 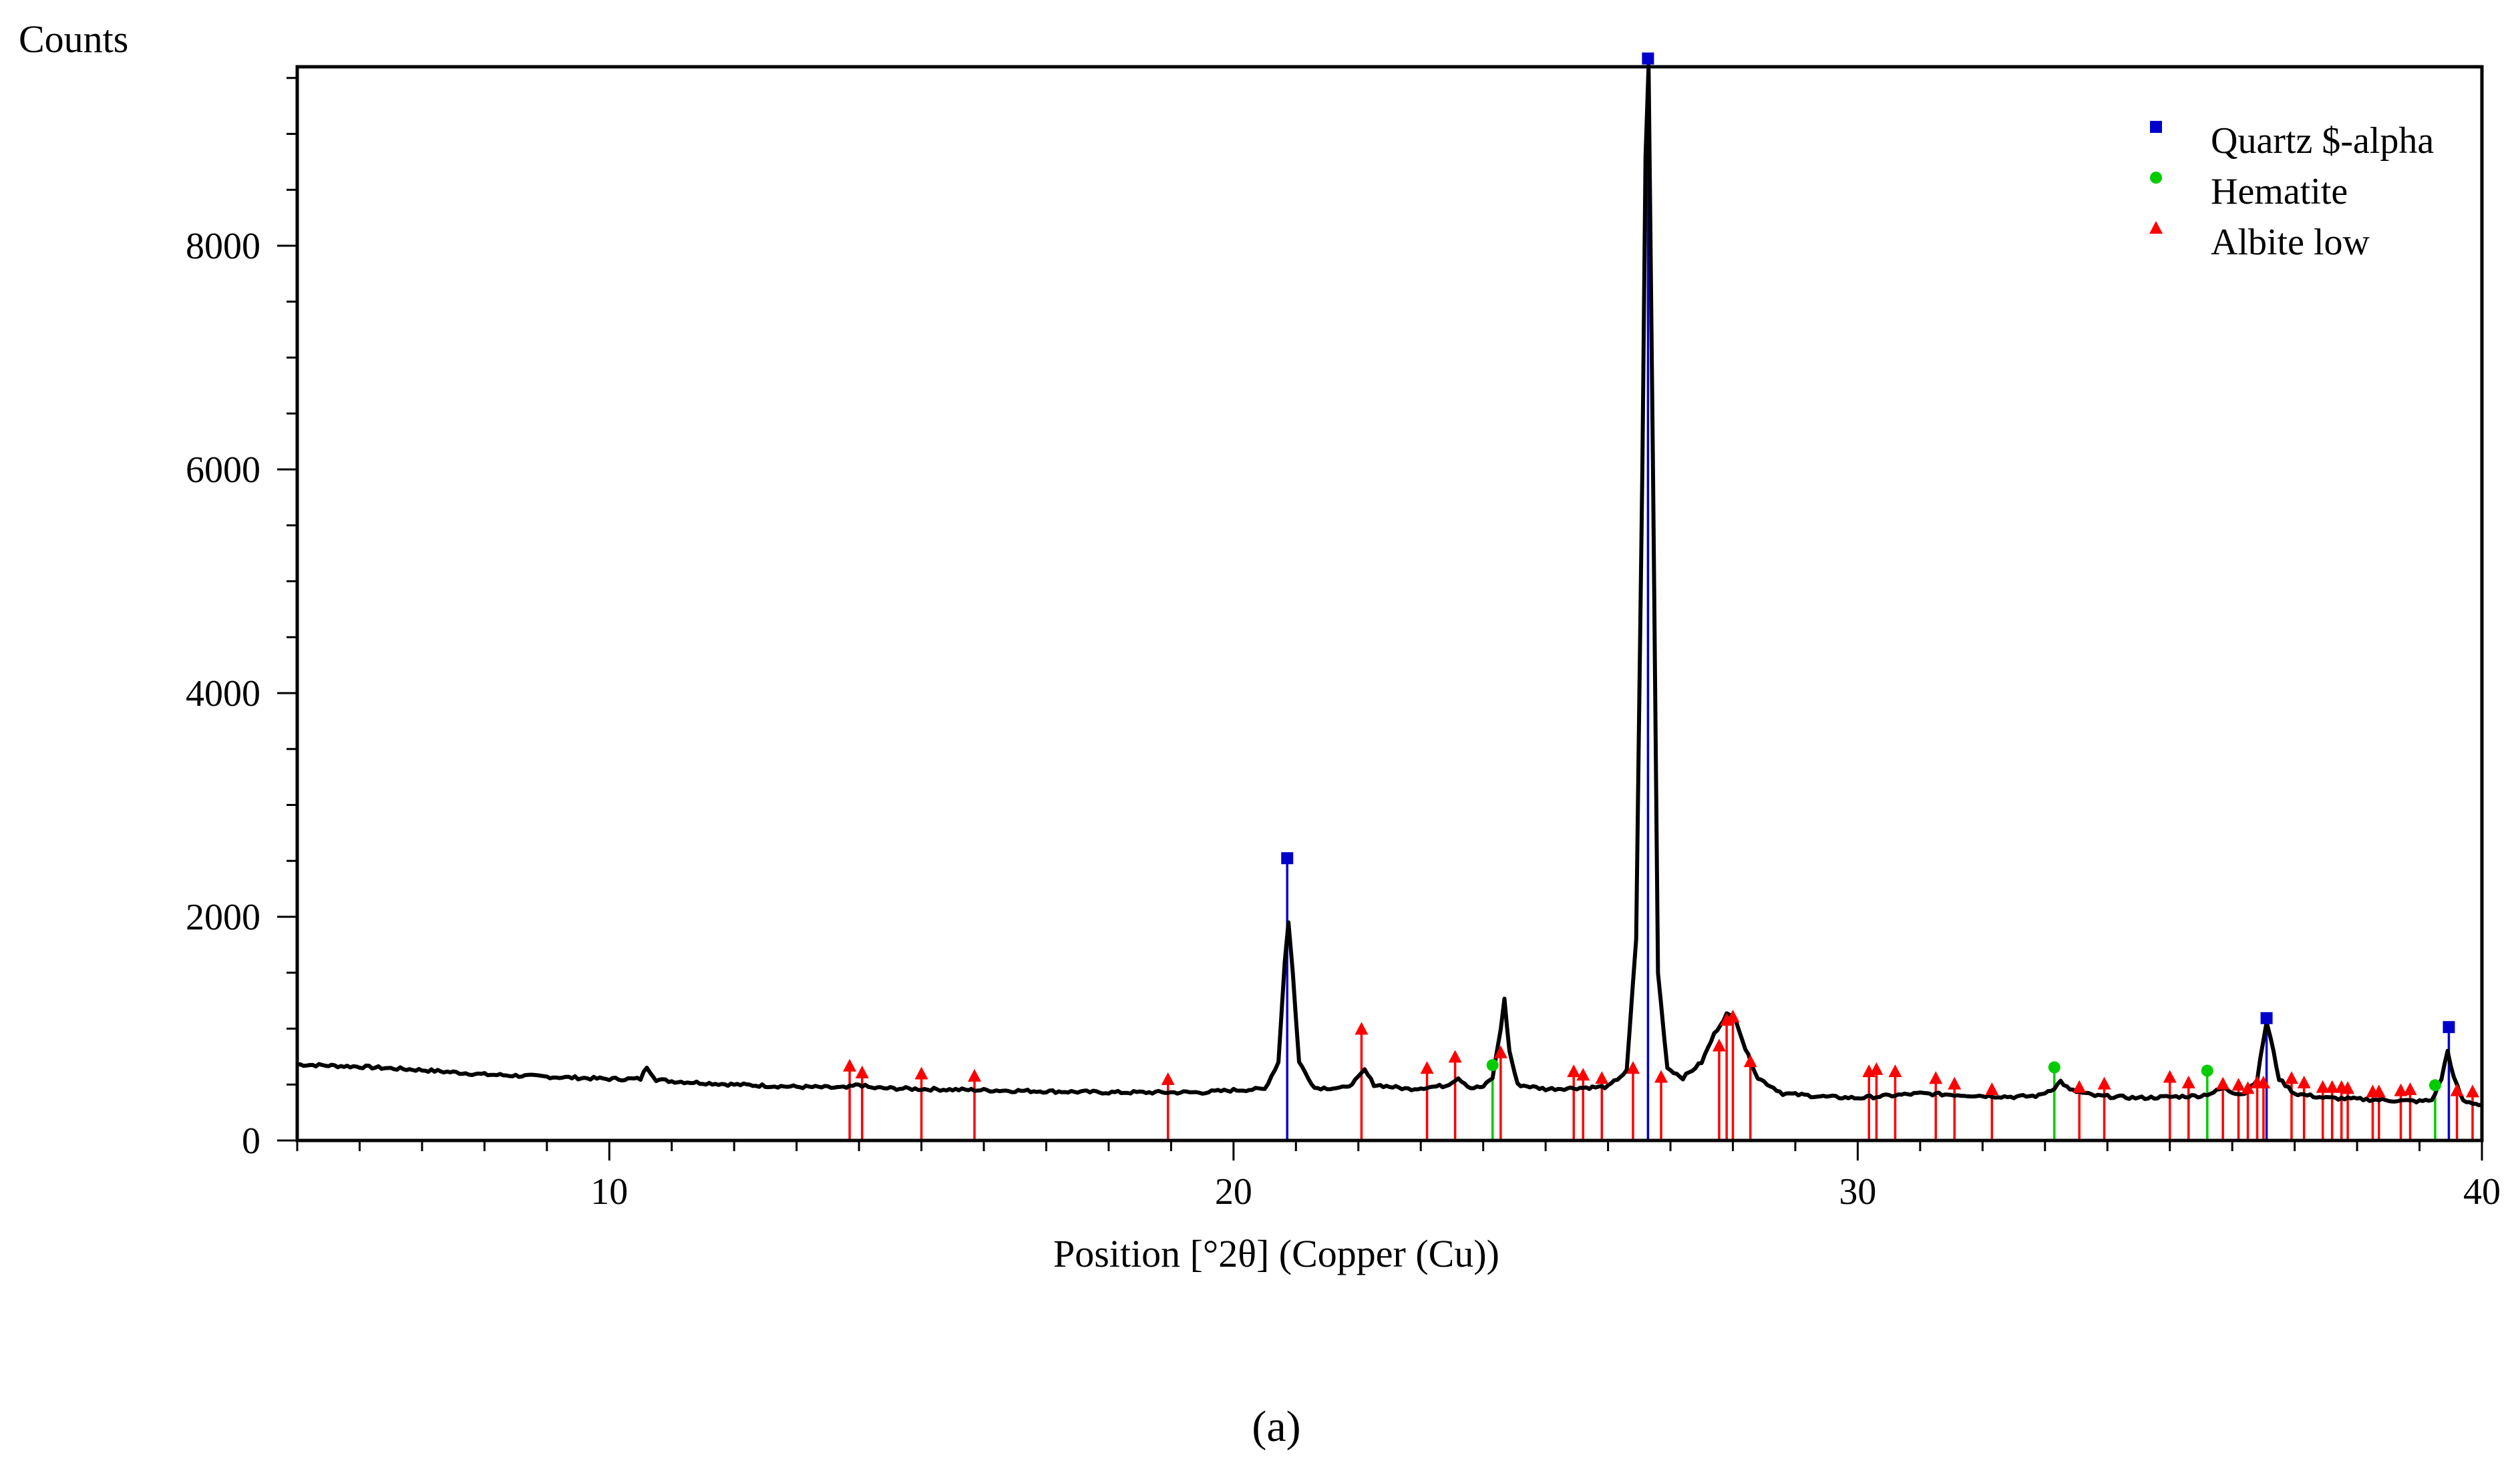 I want to click on legend-marker-albite-low, so click(x=2156, y=227).